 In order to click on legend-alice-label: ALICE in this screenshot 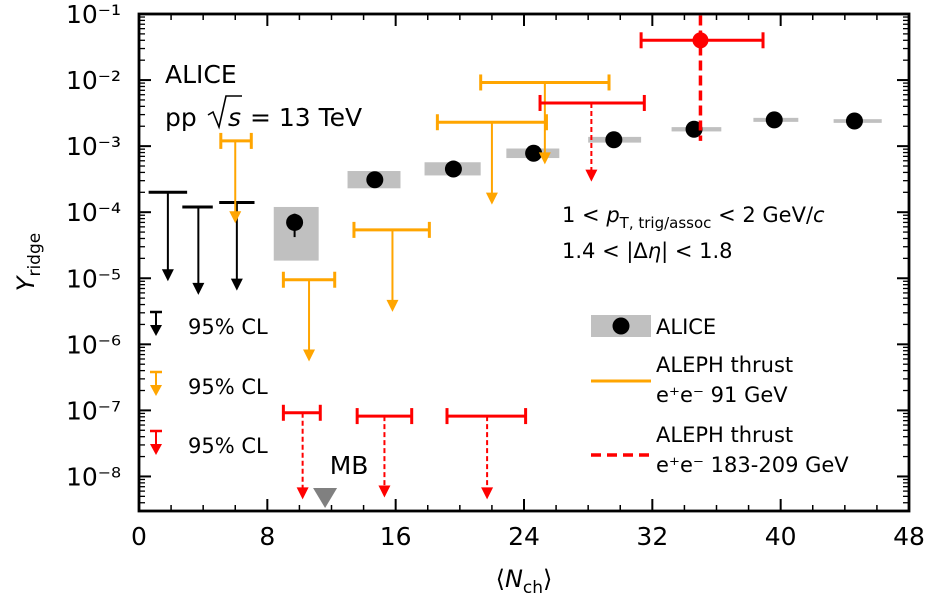, I will do `click(686, 327)`.